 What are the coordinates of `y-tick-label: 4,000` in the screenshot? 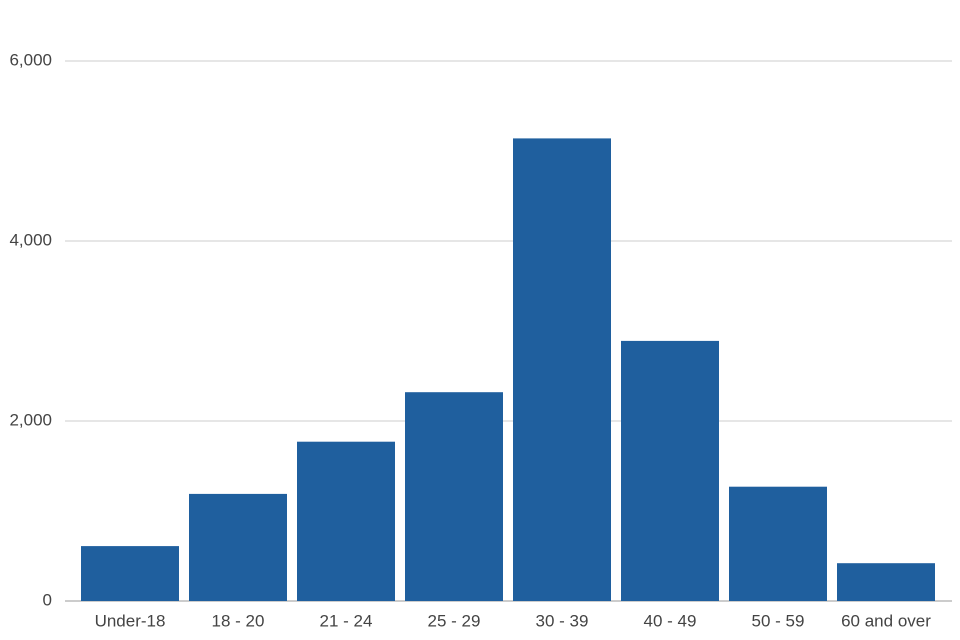 It's located at (30, 239).